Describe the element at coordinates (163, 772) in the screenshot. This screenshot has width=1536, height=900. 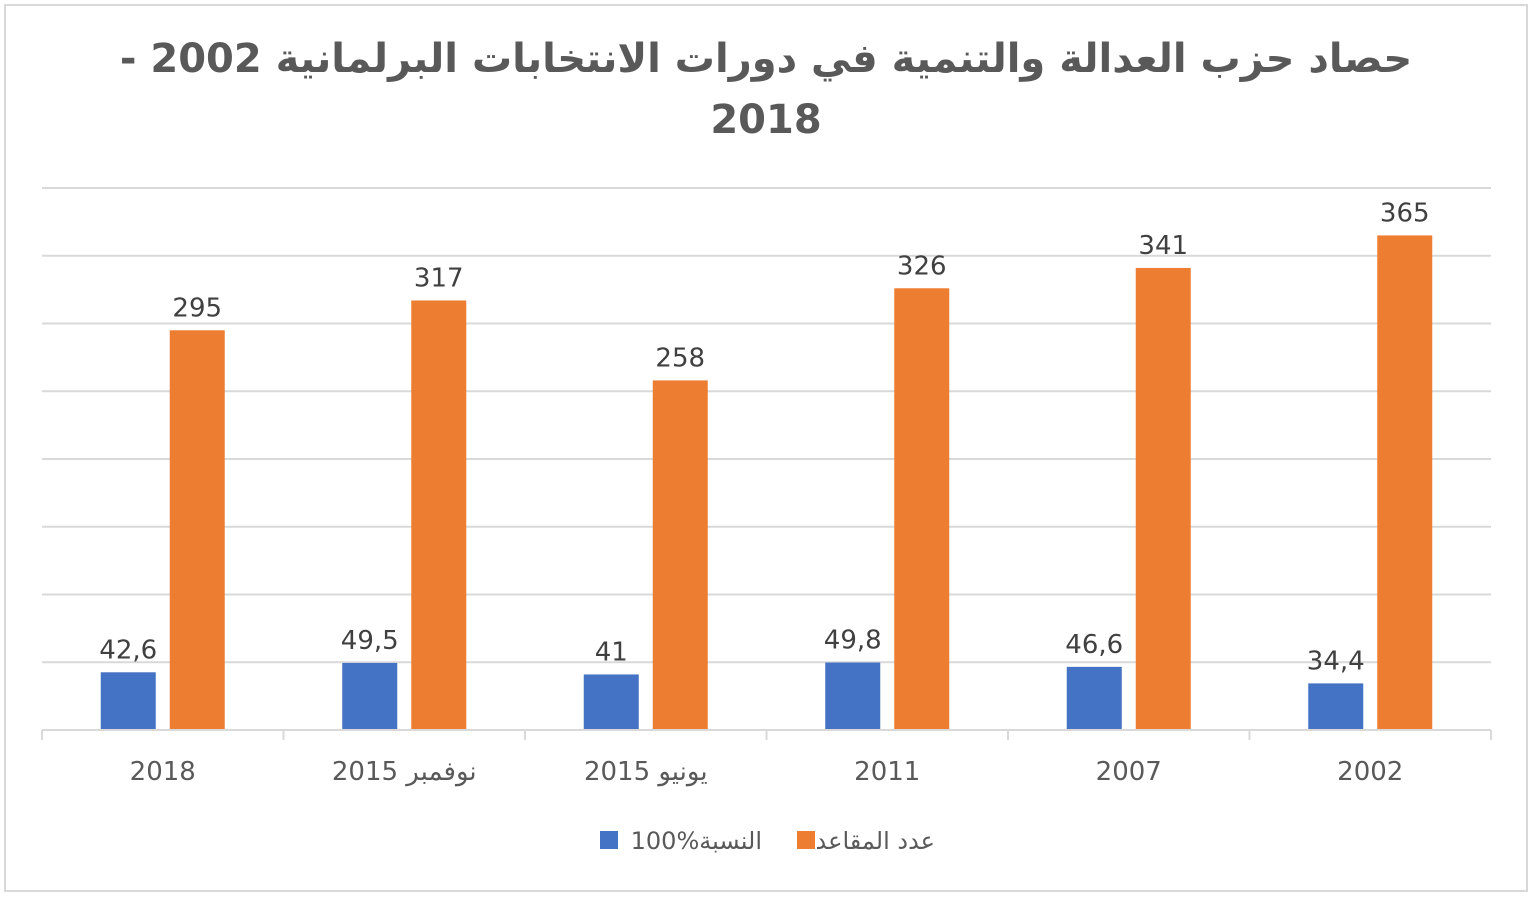
I see `x-tick-label: 2018` at that location.